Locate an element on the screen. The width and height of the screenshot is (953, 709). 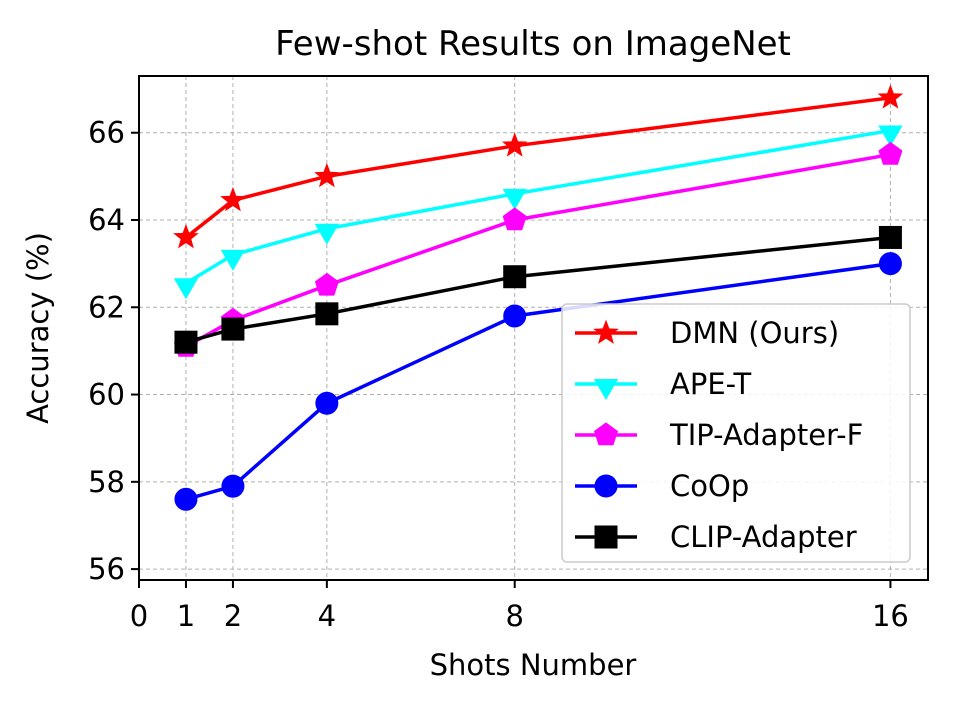
series-clip-adapter is located at coordinates (538, 289).